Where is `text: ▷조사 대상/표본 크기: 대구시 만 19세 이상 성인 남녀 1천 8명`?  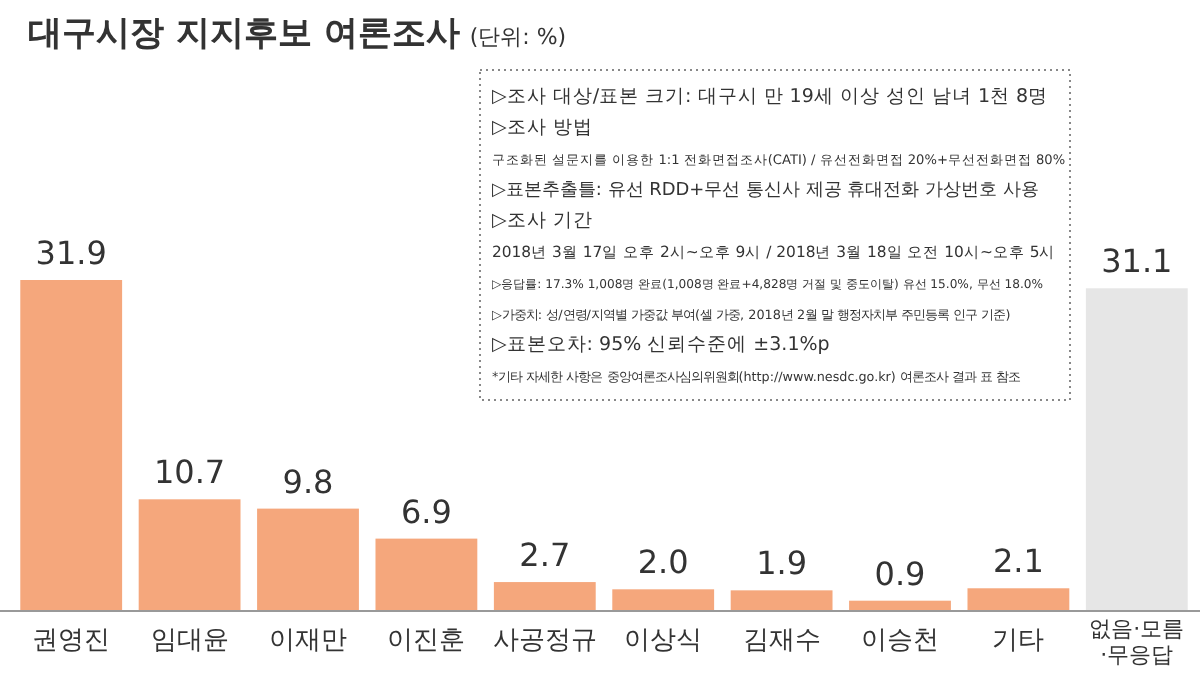 text: ▷조사 대상/표본 크기: 대구시 만 19세 이상 성인 남녀 1천 8명 is located at coordinates (770, 97).